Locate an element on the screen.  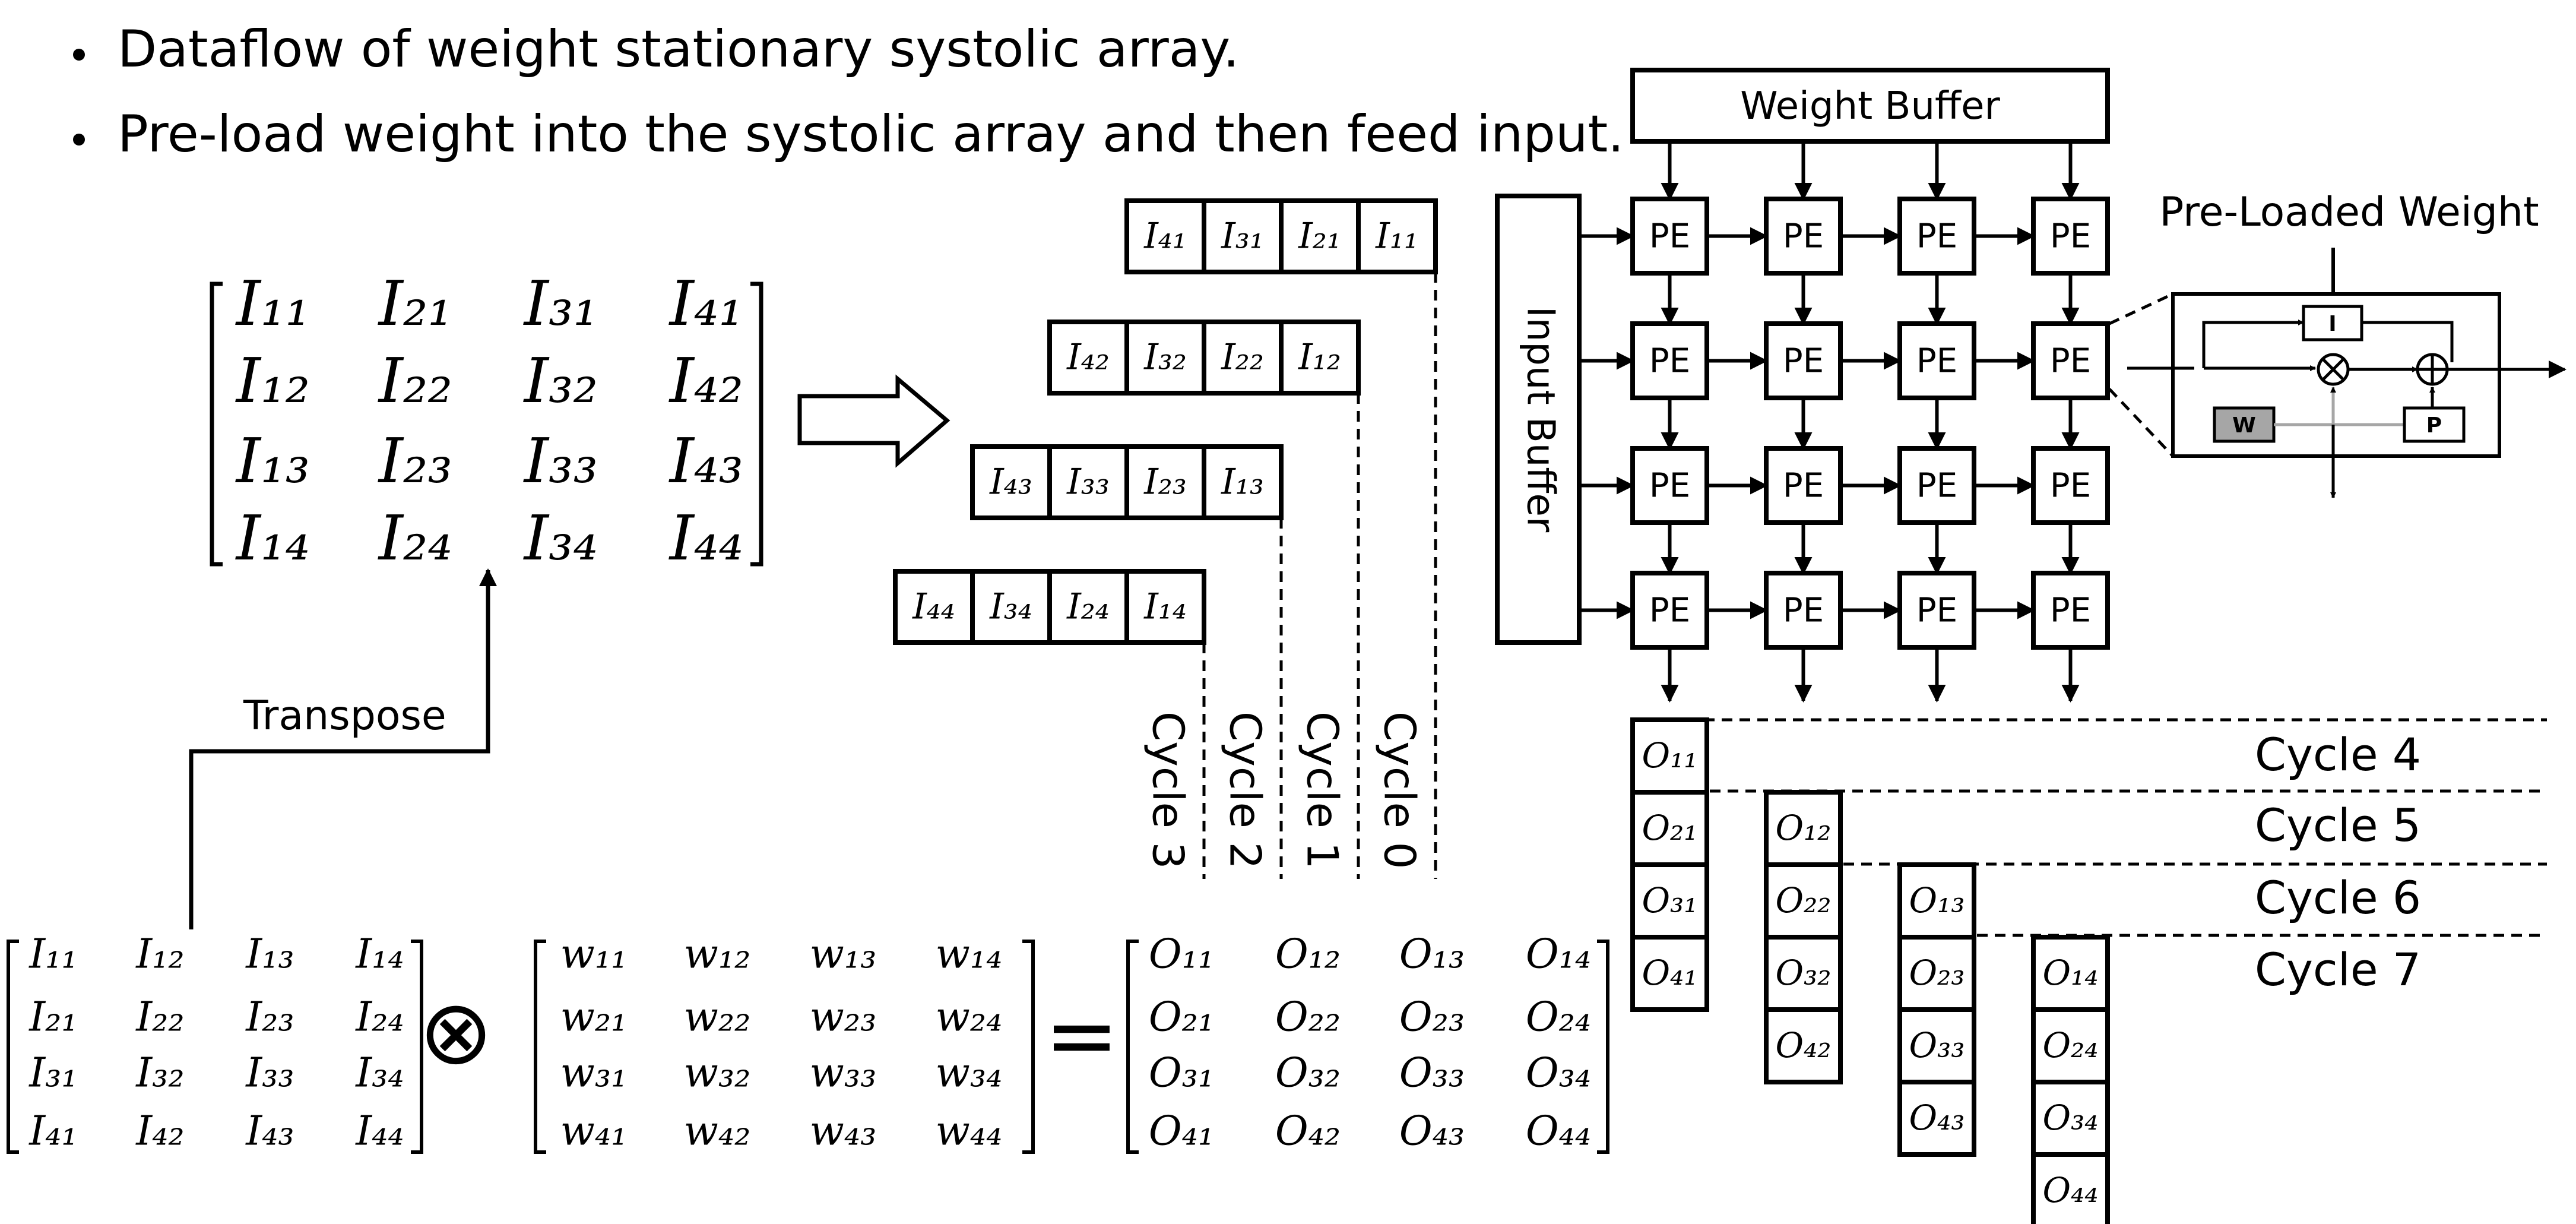
matrix-cell: w₃₁ is located at coordinates (594, 1074).